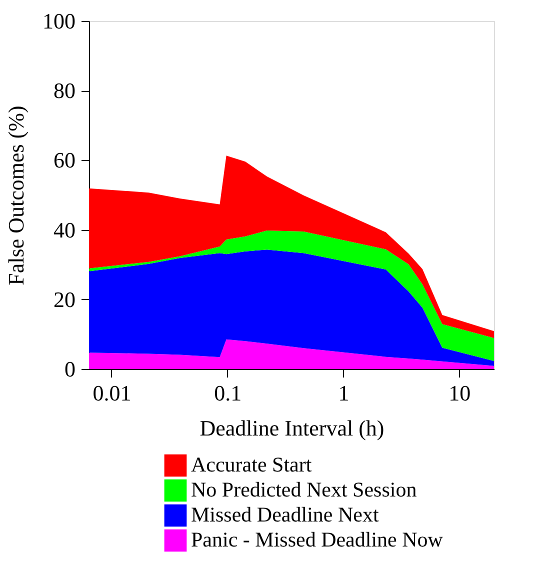 The height and width of the screenshot is (571, 540). I want to click on legend-label: No Predicted Next Session, so click(304, 490).